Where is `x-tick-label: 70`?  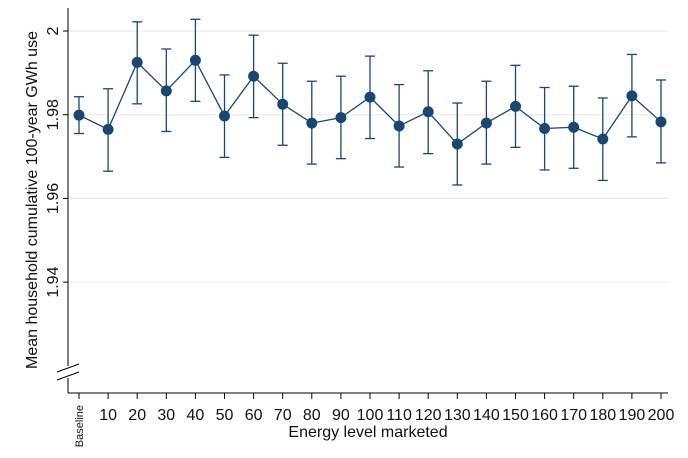 x-tick-label: 70 is located at coordinates (283, 415).